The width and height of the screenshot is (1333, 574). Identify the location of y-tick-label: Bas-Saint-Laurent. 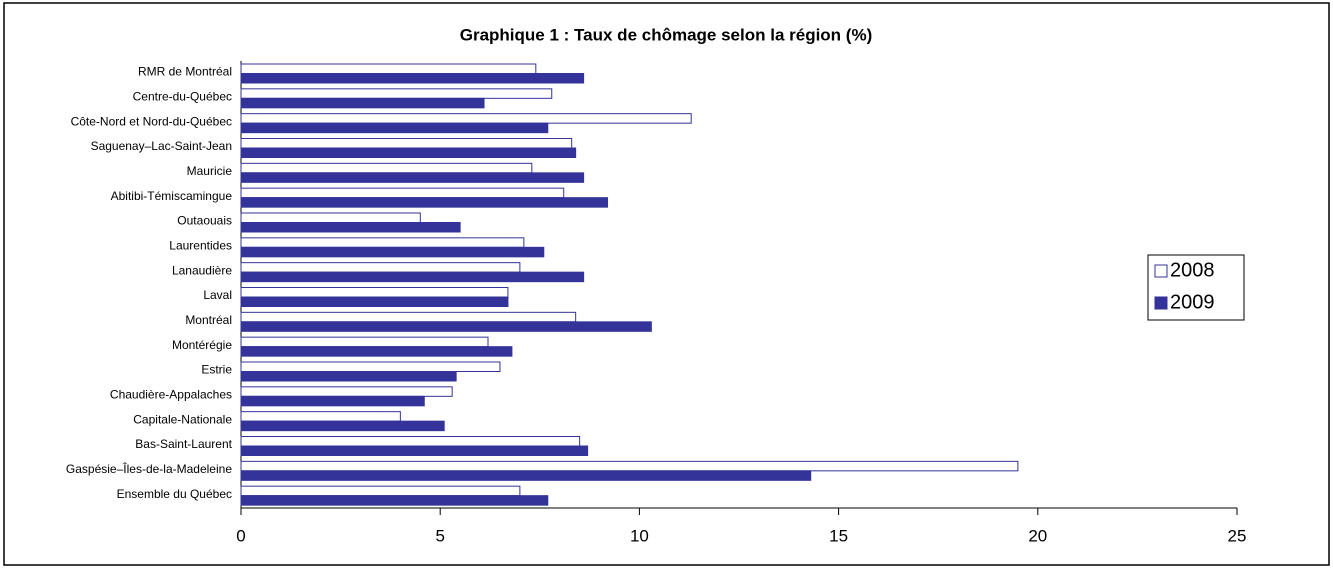
(183, 444).